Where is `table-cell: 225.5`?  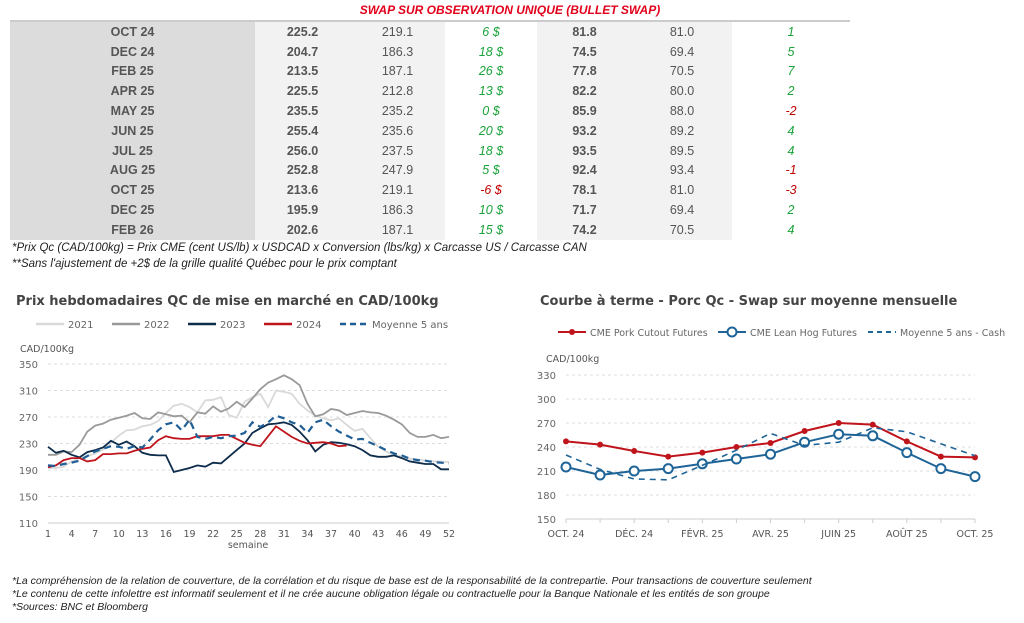 table-cell: 225.5 is located at coordinates (302, 91).